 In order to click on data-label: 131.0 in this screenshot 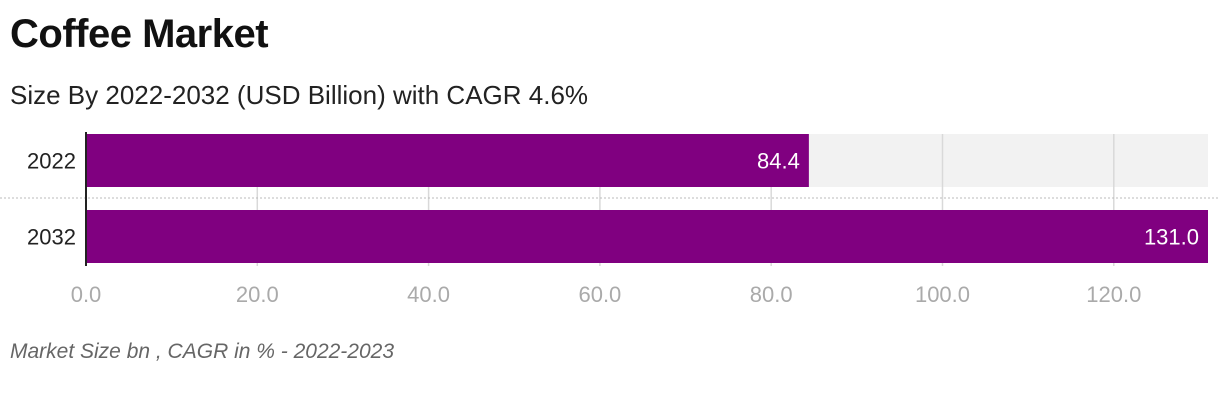, I will do `click(1171, 237)`.